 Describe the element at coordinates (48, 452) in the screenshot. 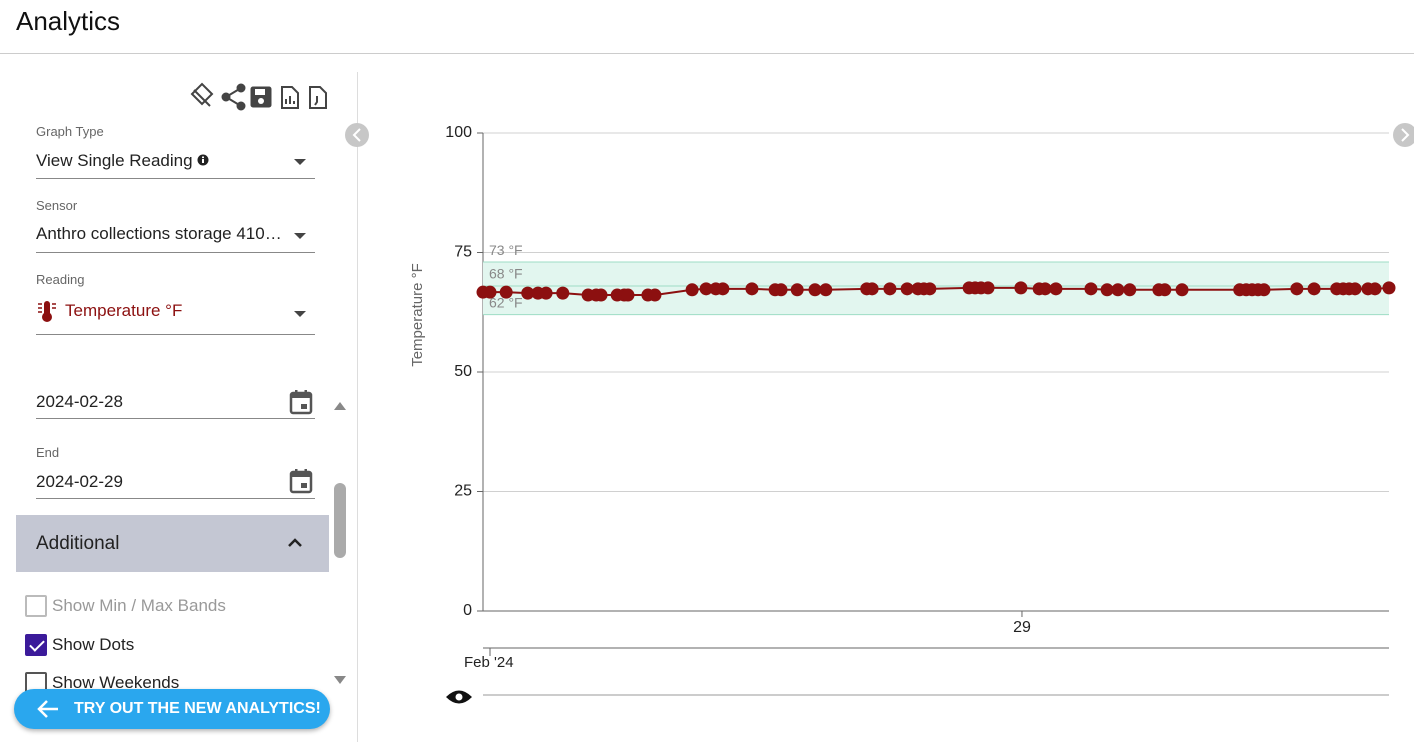

I see `field-label: End` at that location.